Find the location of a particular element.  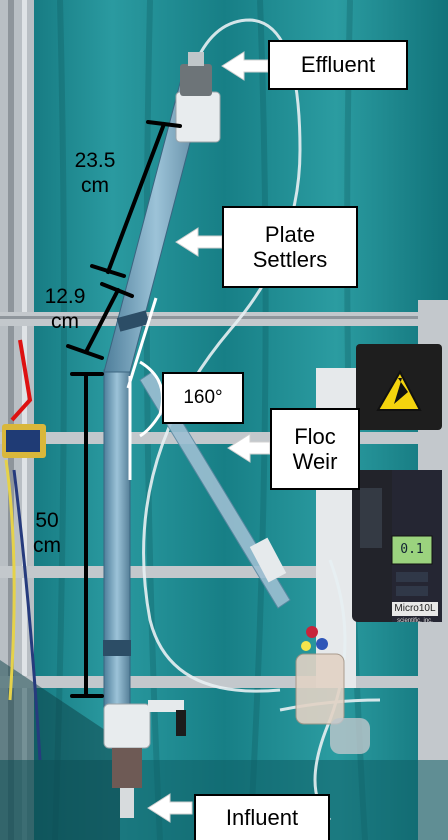

label-plate-settlers-line2: Settlers is located at coordinates (290, 259).